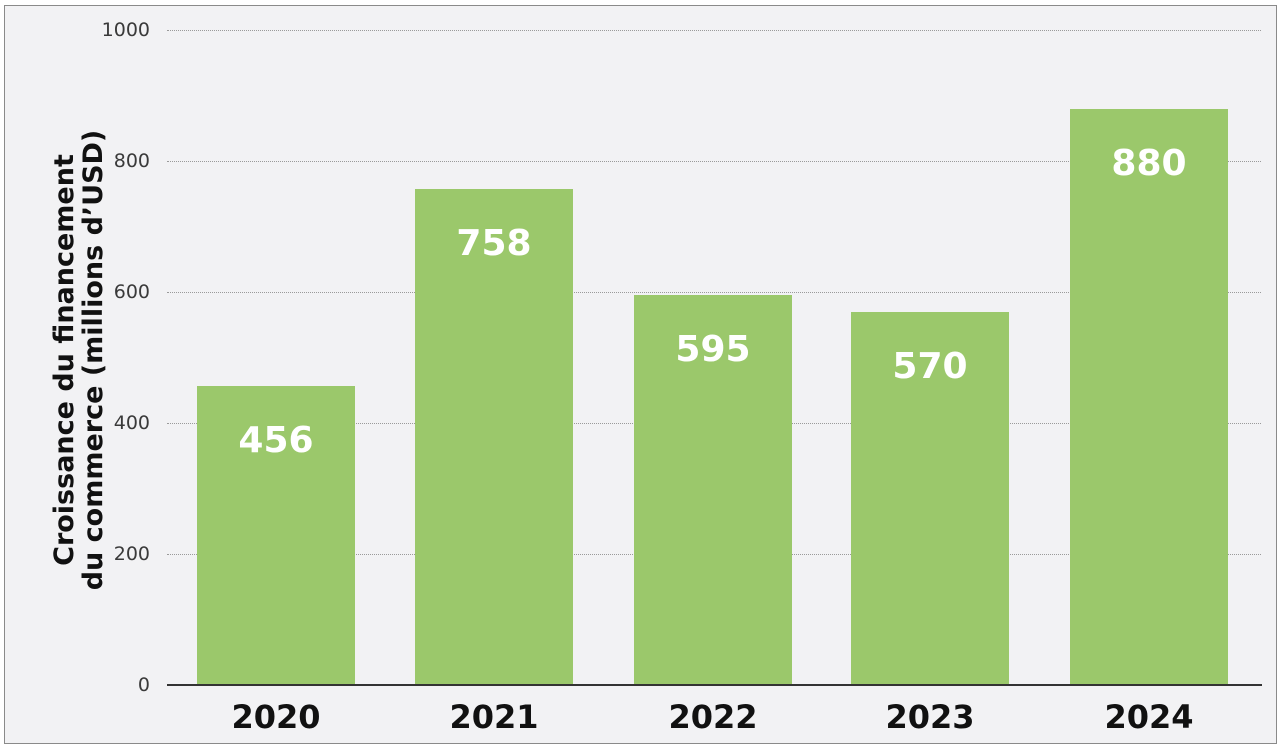  What do you see at coordinates (131, 292) in the screenshot?
I see `y-tick-label: 600` at bounding box center [131, 292].